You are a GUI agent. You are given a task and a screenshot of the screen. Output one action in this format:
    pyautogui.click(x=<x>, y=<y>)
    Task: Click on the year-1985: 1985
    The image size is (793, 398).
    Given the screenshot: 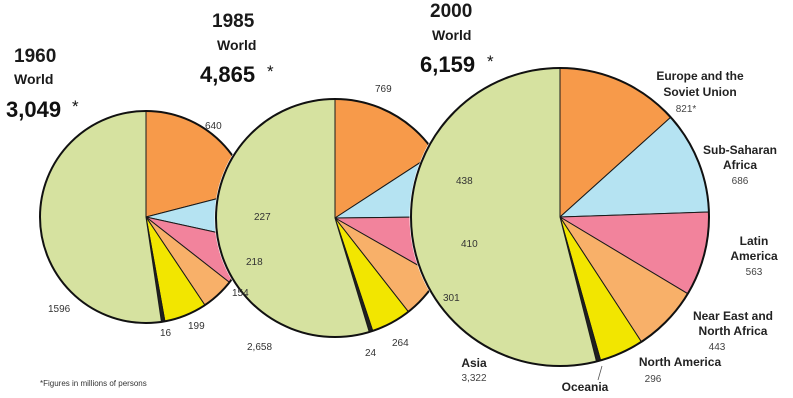 What is the action you would take?
    pyautogui.click(x=233, y=21)
    